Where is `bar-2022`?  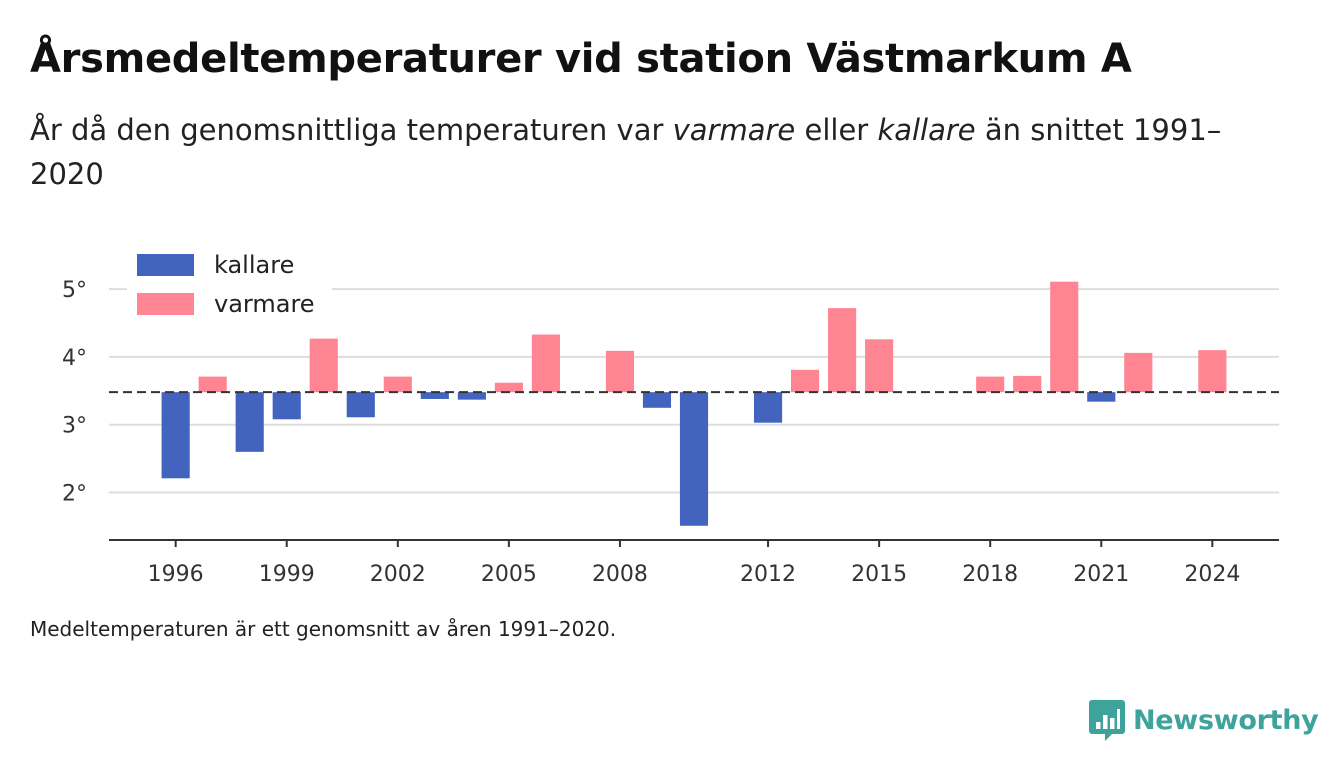
bar-2022 is located at coordinates (1138, 372).